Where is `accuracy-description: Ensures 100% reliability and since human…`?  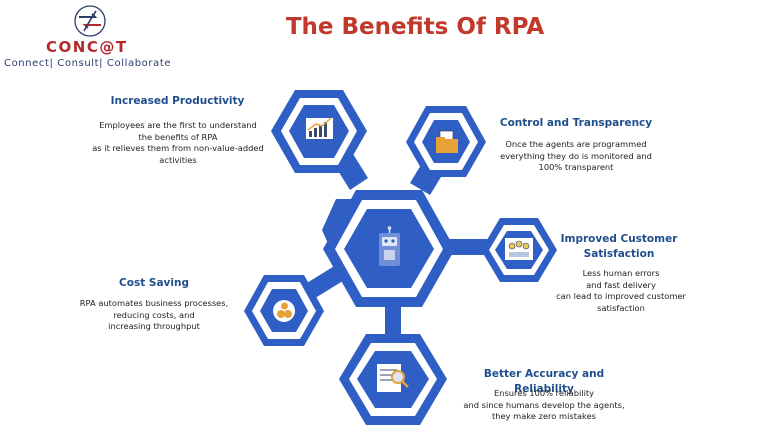 accuracy-description: Ensures 100% reliability and since human… is located at coordinates (544, 404).